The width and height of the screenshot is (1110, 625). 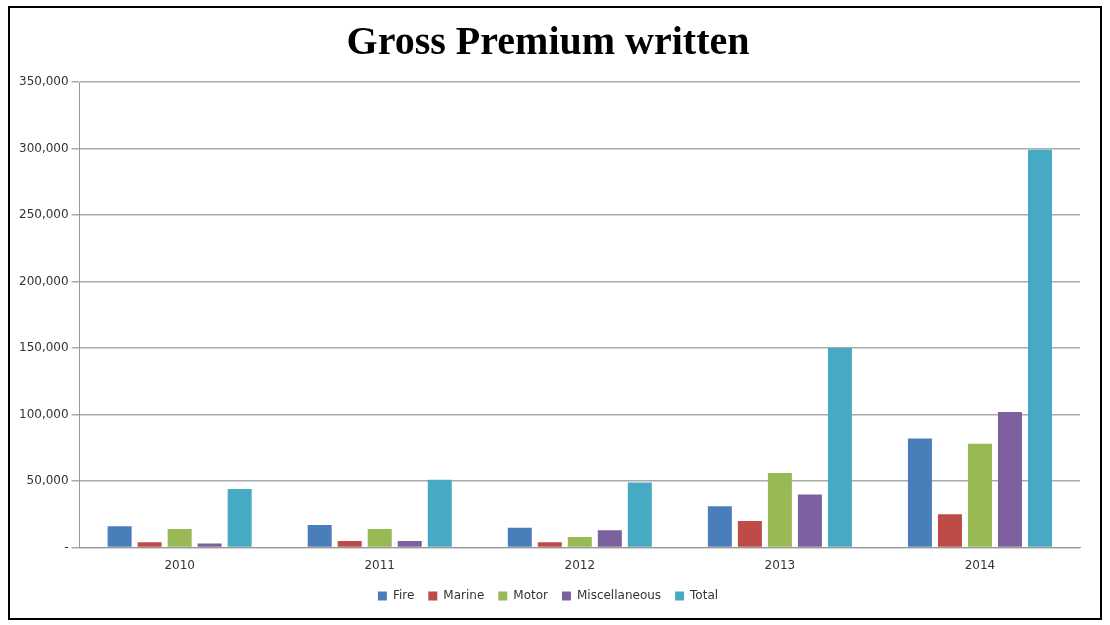 What do you see at coordinates (380, 564) in the screenshot?
I see `x-tick-label: 2011` at bounding box center [380, 564].